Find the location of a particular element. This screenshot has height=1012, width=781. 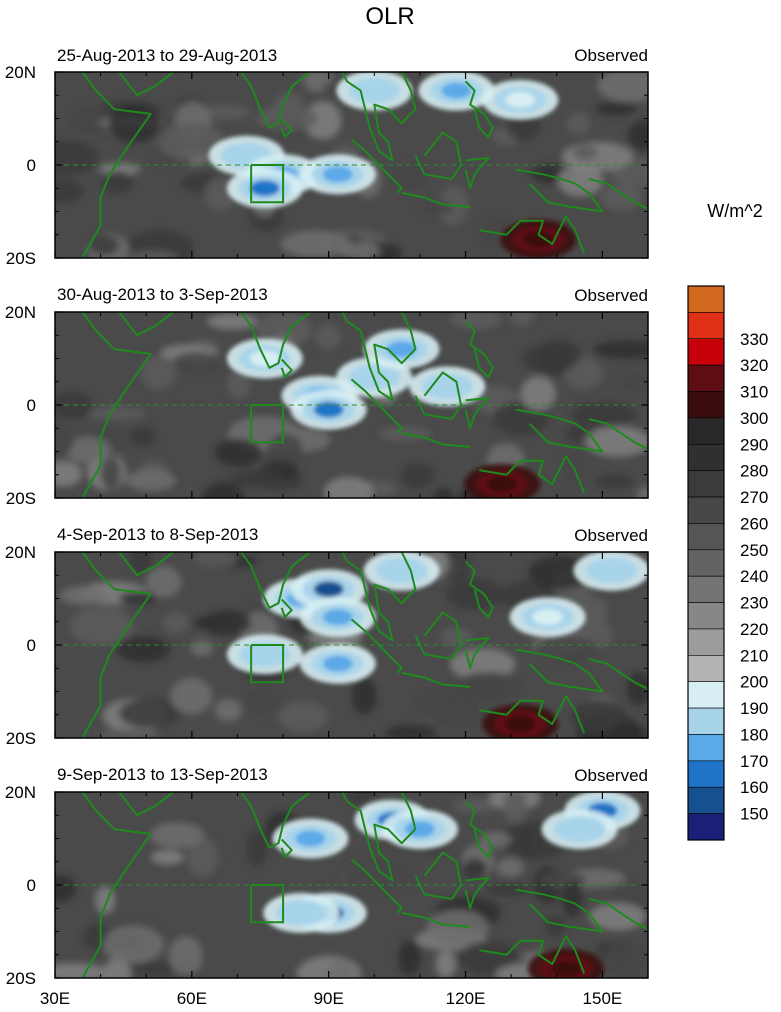

y-tick-label: 20S is located at coordinates (21, 498).